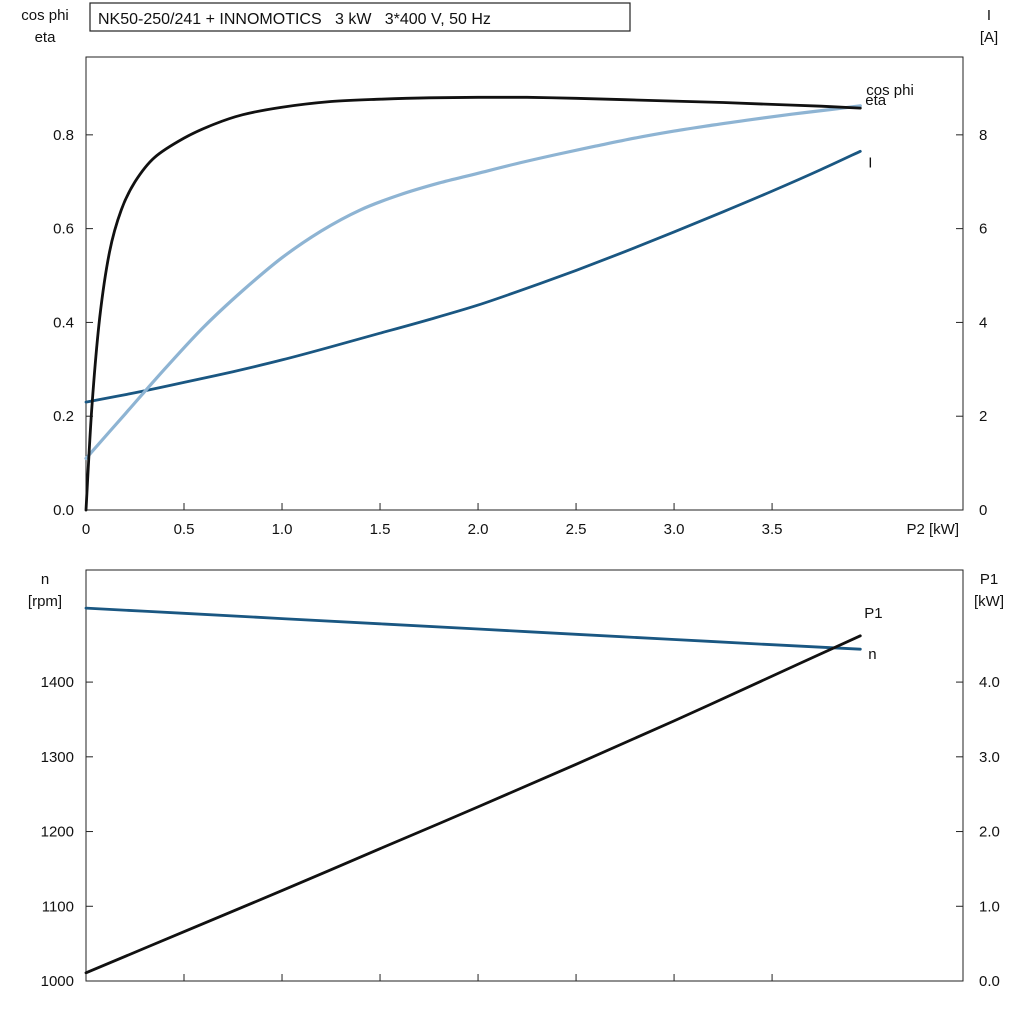 The height and width of the screenshot is (1029, 1024). What do you see at coordinates (876, 100) in the screenshot?
I see `curve-label-eta: eta` at bounding box center [876, 100].